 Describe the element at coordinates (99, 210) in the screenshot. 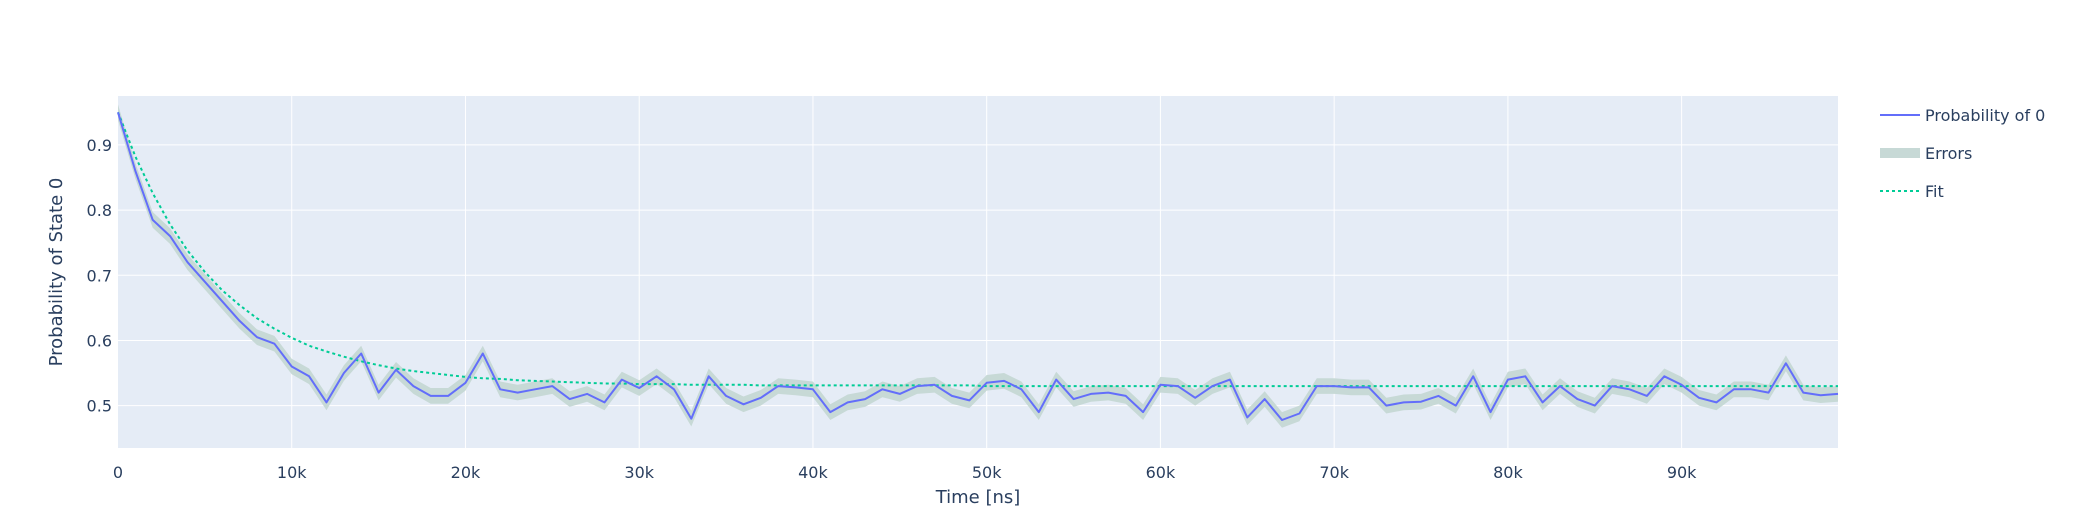

I see `y-tick-label: 0.8` at that location.